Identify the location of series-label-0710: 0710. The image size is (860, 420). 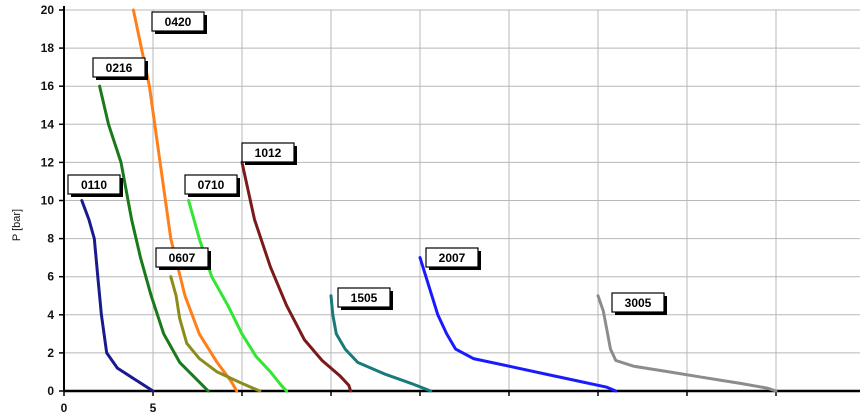
(211, 185).